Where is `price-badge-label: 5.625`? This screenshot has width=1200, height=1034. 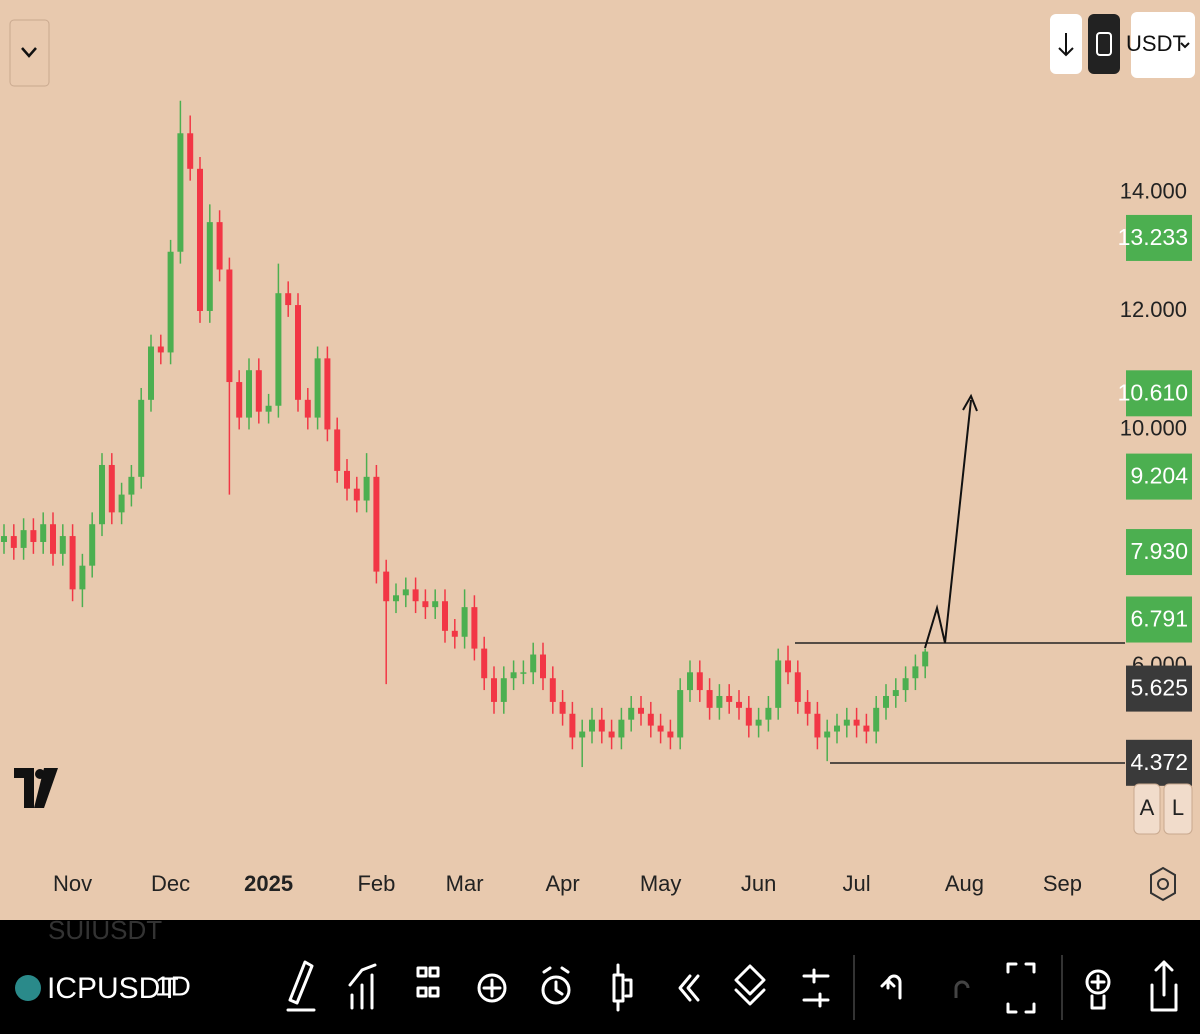 price-badge-label: 5.625 is located at coordinates (1159, 688).